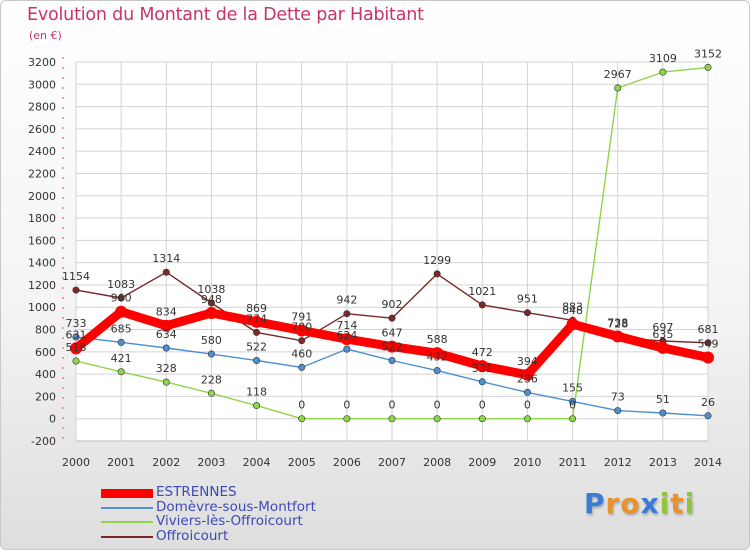 This screenshot has height=550, width=750. What do you see at coordinates (708, 462) in the screenshot?
I see `x-tick-label: 2014` at bounding box center [708, 462].